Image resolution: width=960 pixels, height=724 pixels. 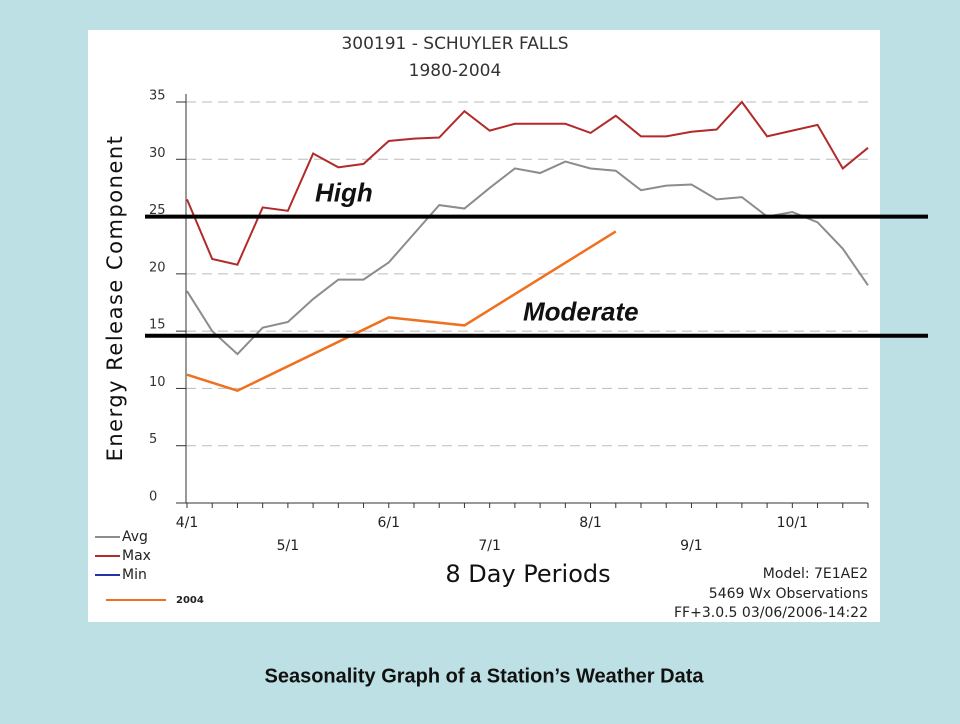 What do you see at coordinates (771, 613) in the screenshot?
I see `note: FF+3.0.5 03/06/2006-14:22` at bounding box center [771, 613].